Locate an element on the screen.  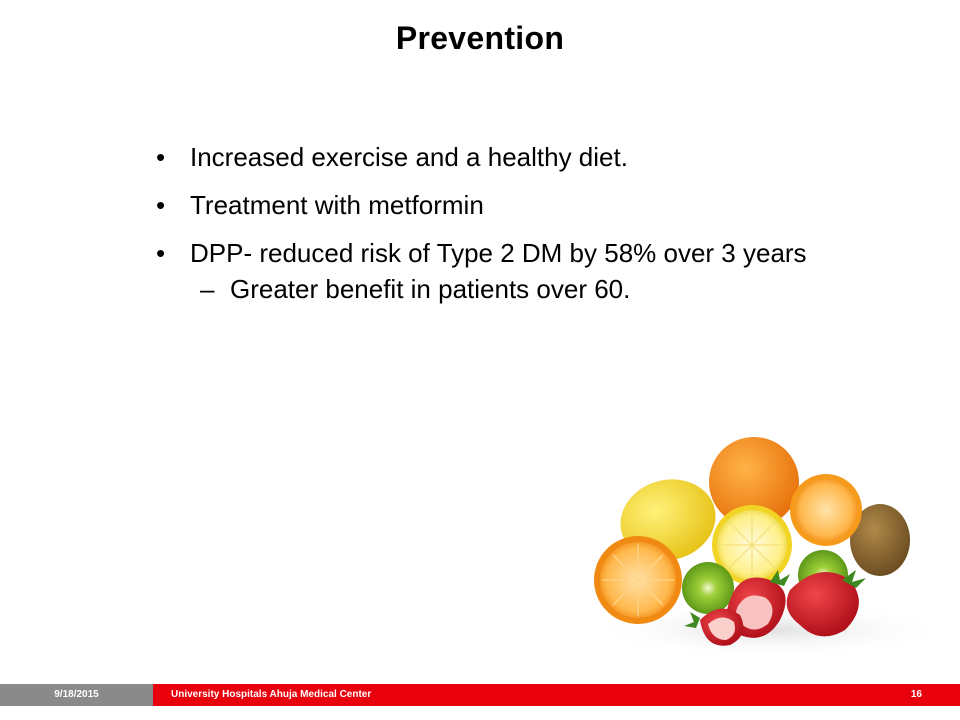
bullet-text: Increased exercise and a healthy diet. is located at coordinates (409, 157).